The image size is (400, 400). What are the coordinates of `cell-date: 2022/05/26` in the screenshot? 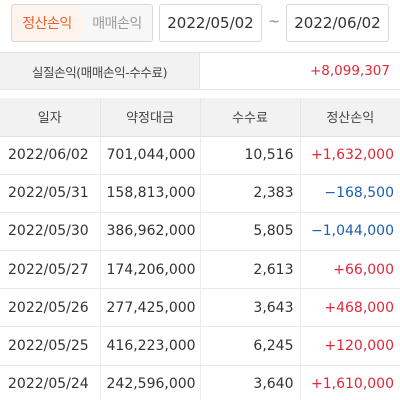 It's located at (50, 308).